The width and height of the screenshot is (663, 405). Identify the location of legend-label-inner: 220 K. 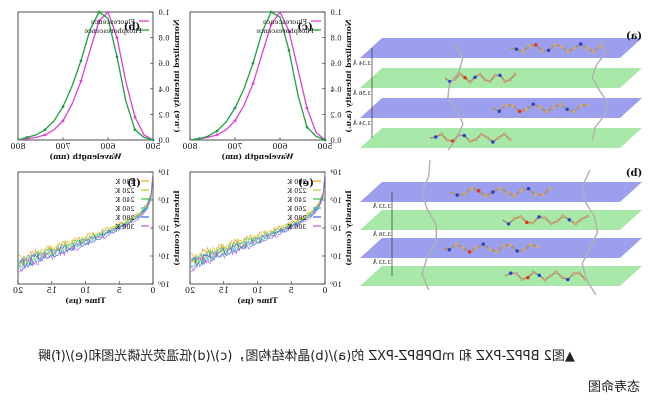
(296, 191).